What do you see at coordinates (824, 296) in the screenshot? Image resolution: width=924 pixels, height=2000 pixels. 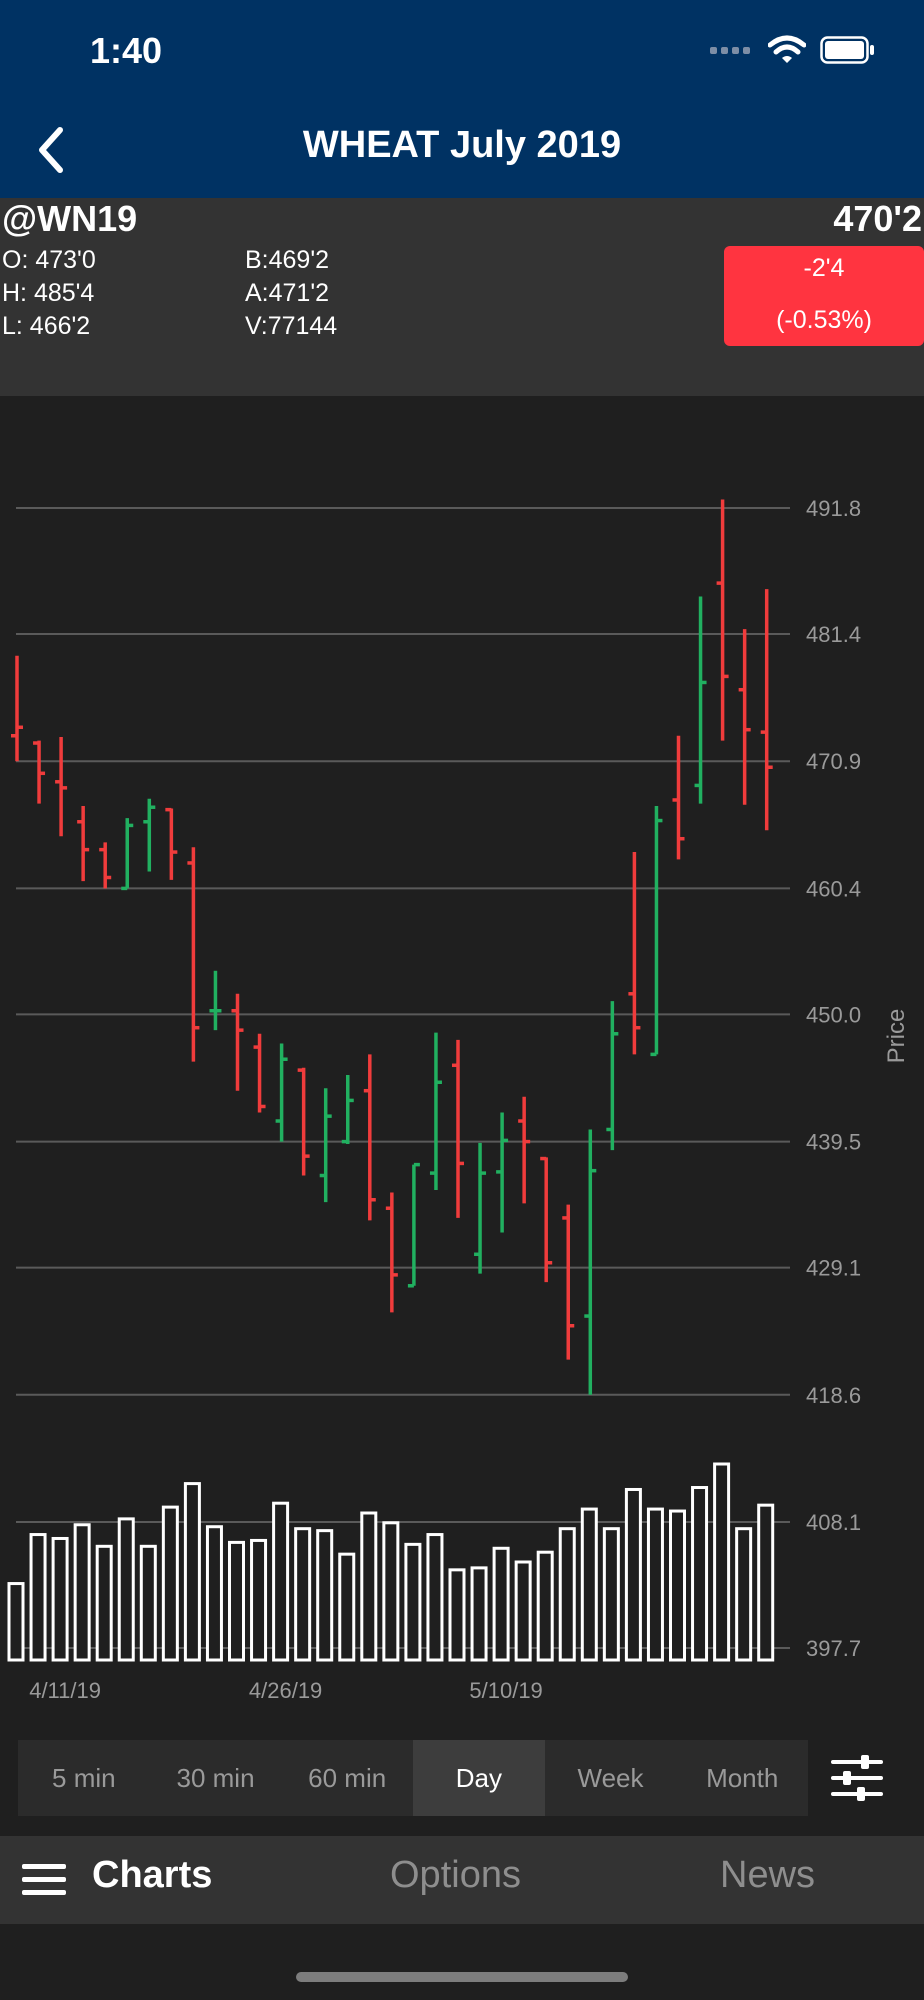 I see `change-badge: -2'4 (-0.53%)` at bounding box center [824, 296].